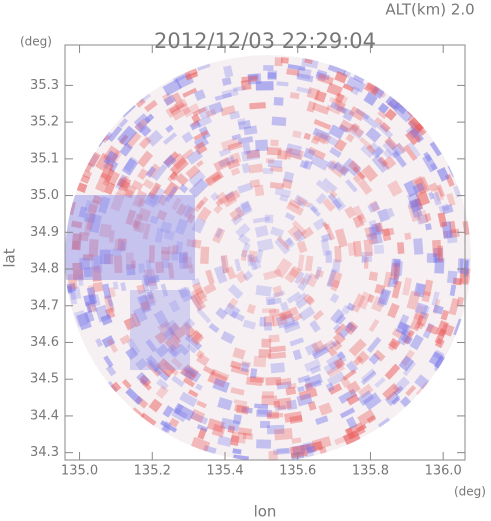 Image resolution: width=491 pixels, height=521 pixels. I want to click on echo-region, so click(160, 330).